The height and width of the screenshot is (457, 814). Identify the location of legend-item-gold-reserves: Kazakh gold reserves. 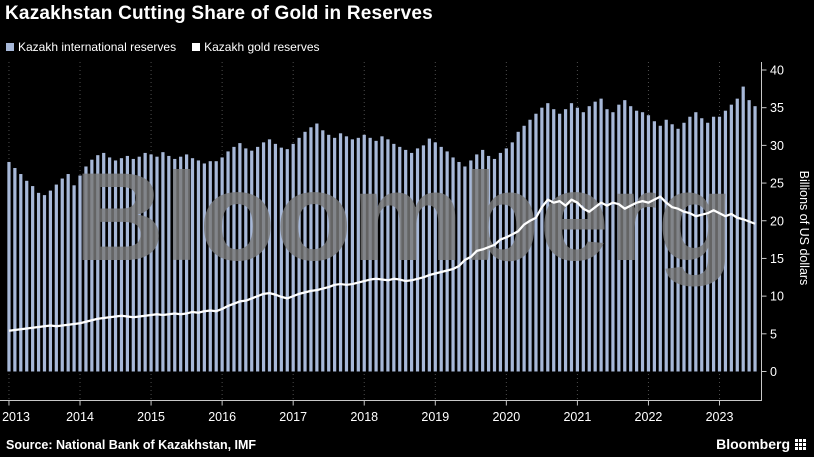
(256, 47).